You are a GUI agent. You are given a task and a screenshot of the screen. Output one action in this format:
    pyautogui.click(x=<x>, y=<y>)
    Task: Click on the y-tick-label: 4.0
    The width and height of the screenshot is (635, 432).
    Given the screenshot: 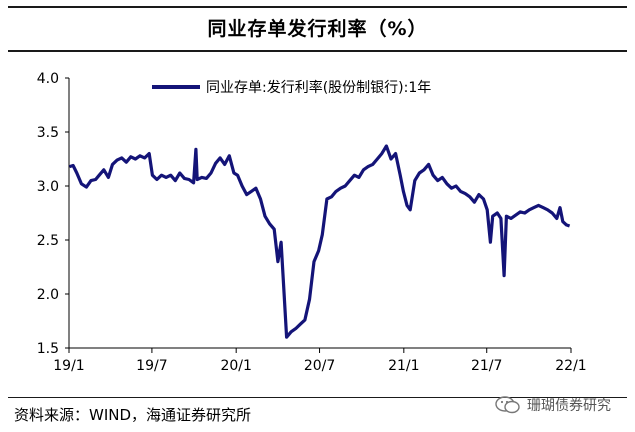 What is the action you would take?
    pyautogui.click(x=48, y=79)
    